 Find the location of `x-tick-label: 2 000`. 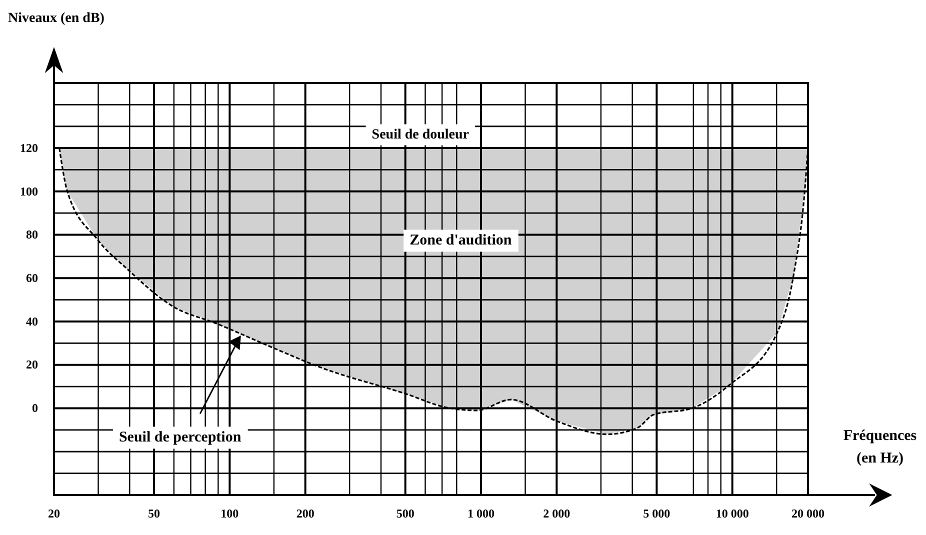

x-tick-label: 2 000 is located at coordinates (556, 513).